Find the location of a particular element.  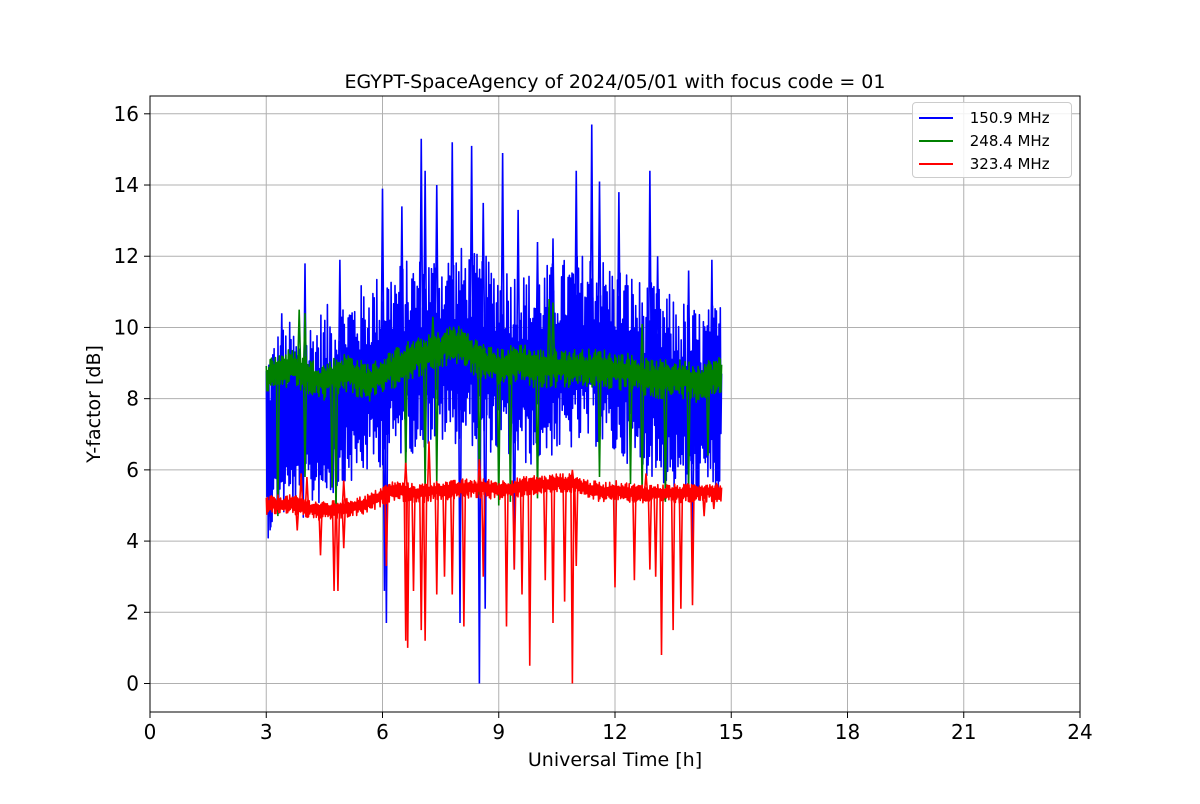

x-tick-label: 0 is located at coordinates (150, 732).